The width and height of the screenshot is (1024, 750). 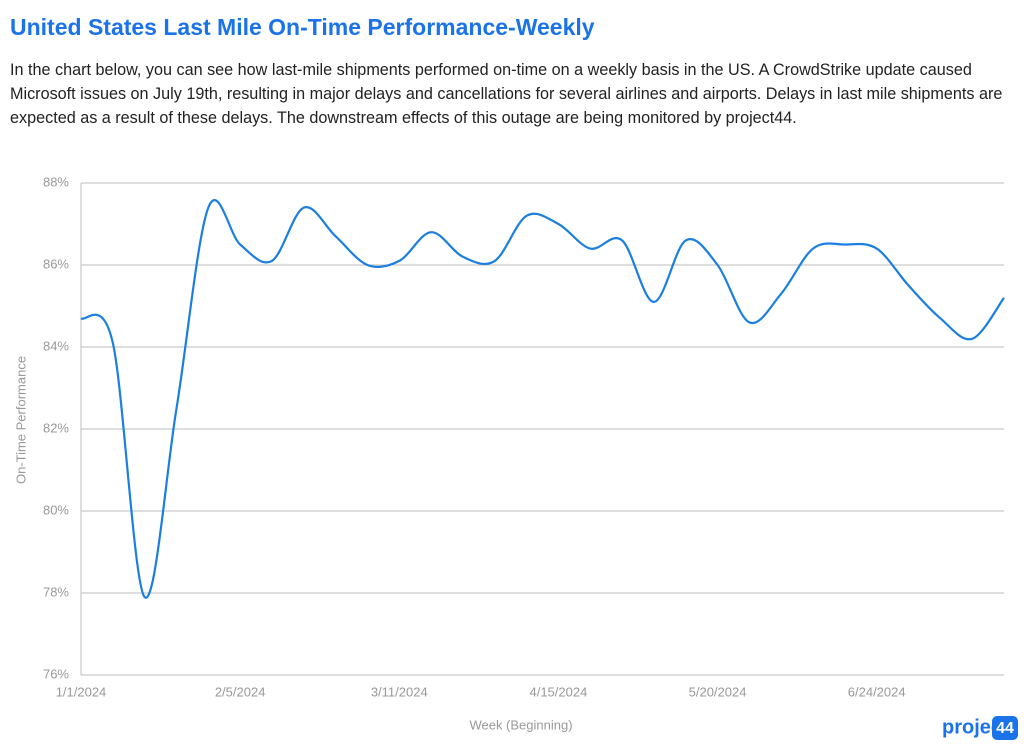 I want to click on y-tick-label: 82%, so click(x=56, y=427).